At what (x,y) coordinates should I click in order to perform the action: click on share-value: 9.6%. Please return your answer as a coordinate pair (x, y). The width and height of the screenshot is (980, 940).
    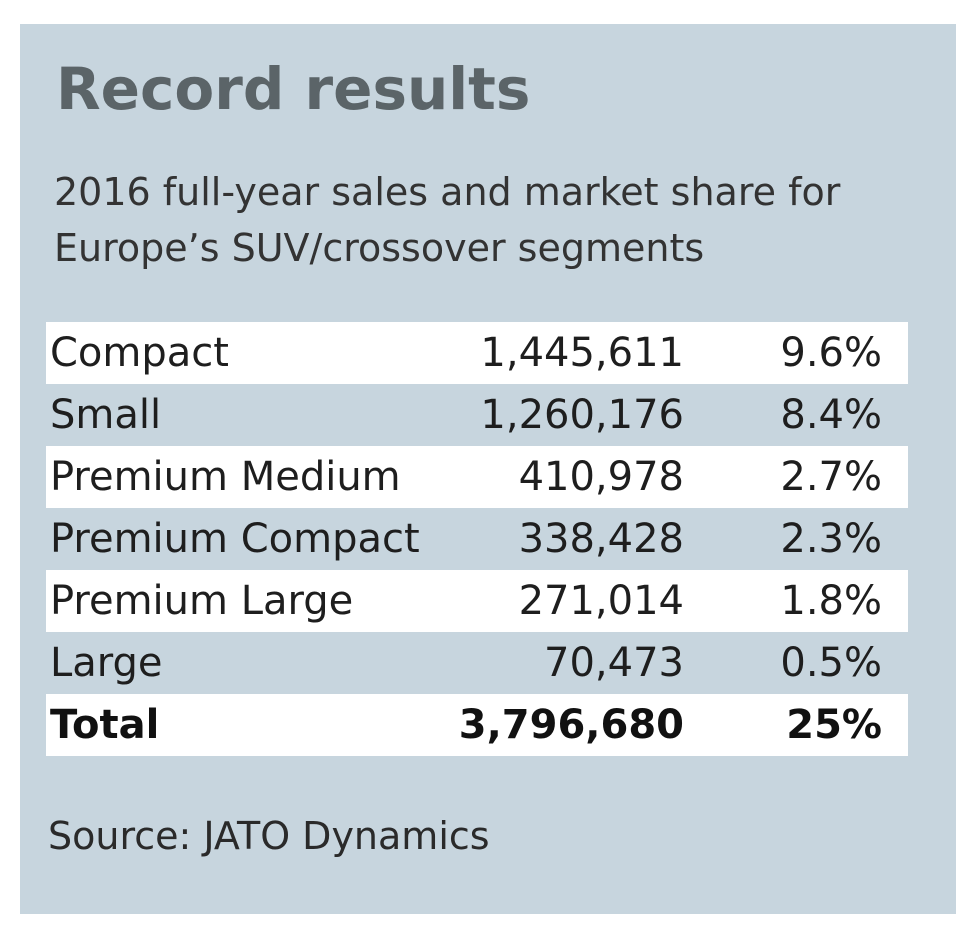
    Looking at the image, I should click on (831, 353).